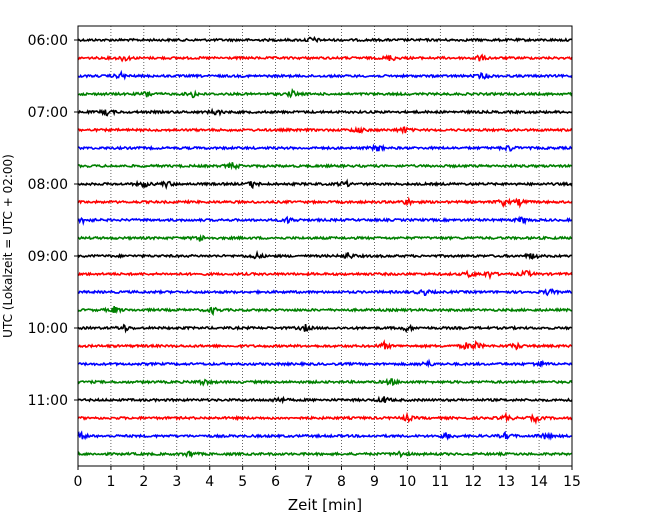 The height and width of the screenshot is (520, 650). Describe the element at coordinates (572, 482) in the screenshot. I see `x-tick-label: 15` at that location.